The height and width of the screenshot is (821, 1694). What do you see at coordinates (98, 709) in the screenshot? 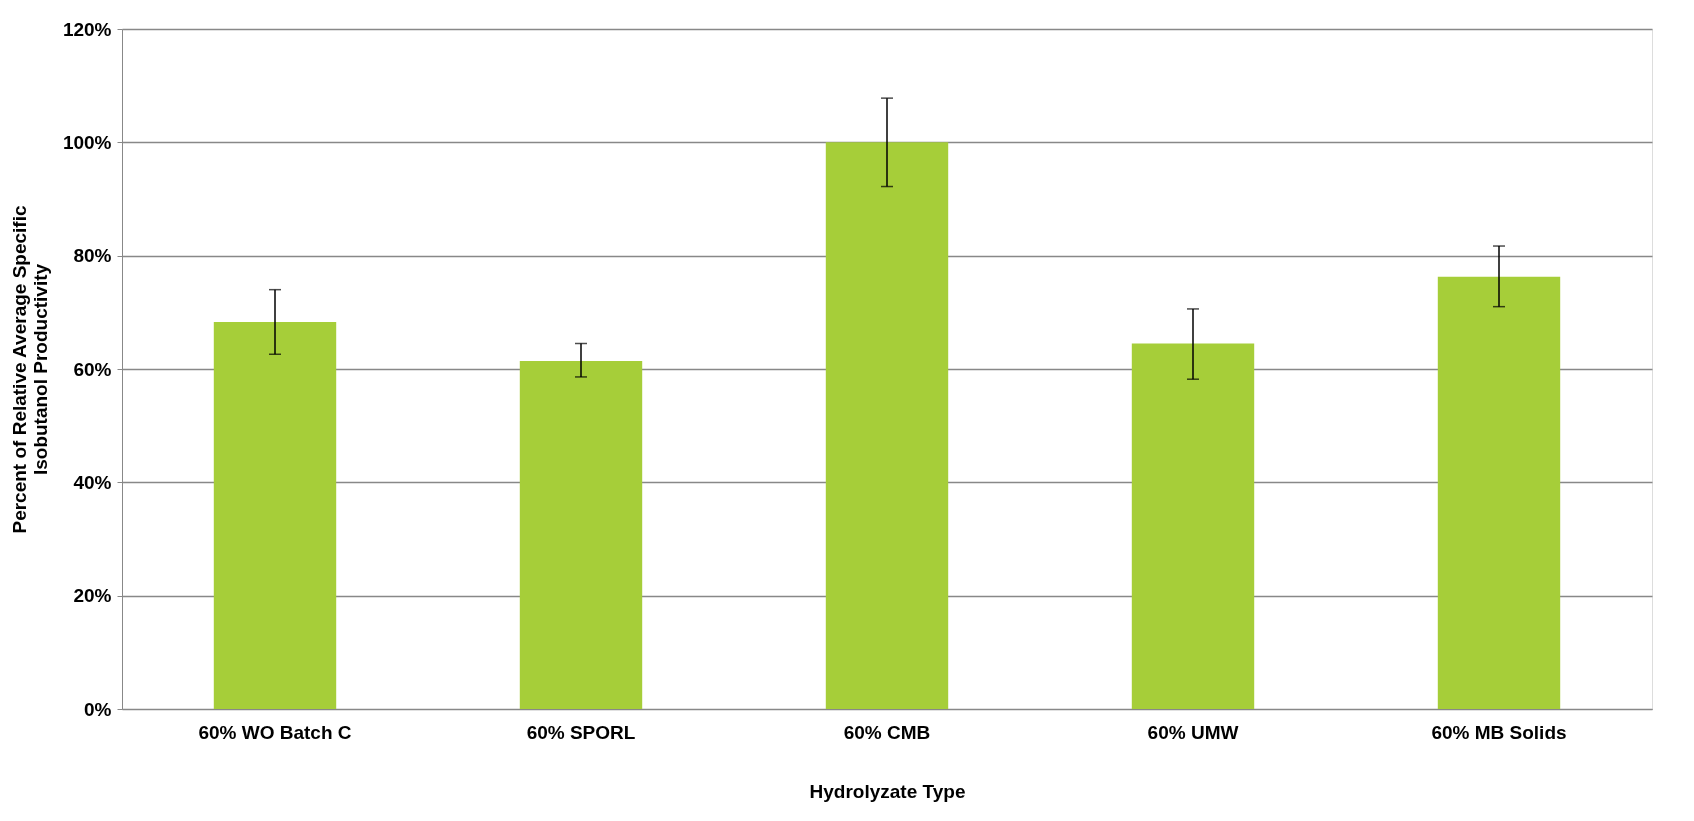
I see `y-tick-label: 0%` at bounding box center [98, 709].